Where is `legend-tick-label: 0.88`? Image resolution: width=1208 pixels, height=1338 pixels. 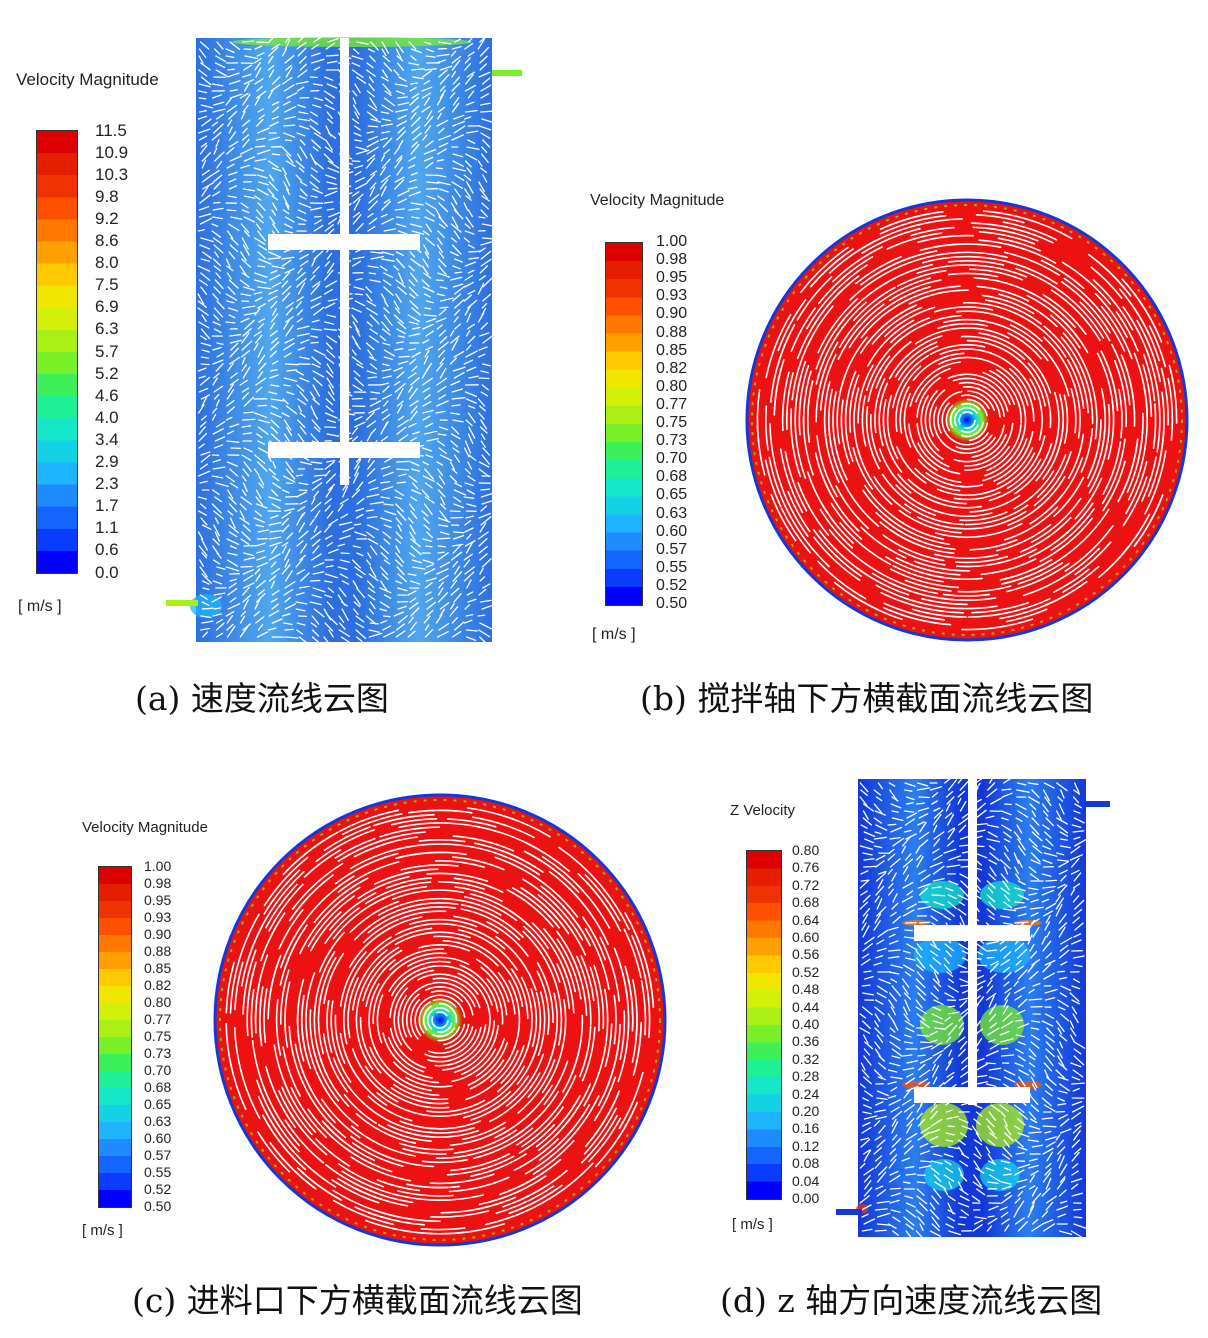 legend-tick-label: 0.88 is located at coordinates (158, 951).